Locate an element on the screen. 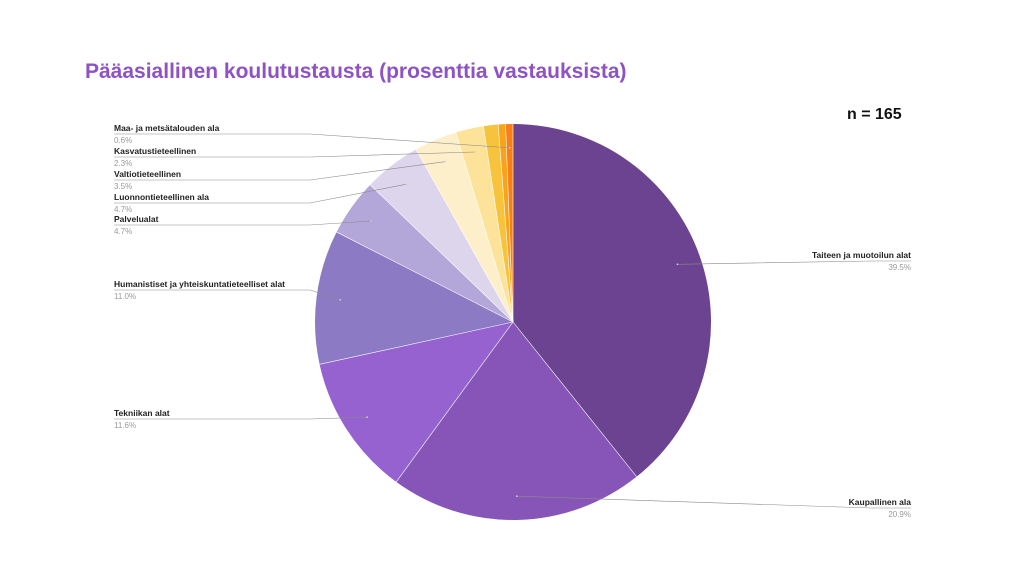 Image resolution: width=1024 pixels, height=576 pixels. slice-label-4: Palvelualat is located at coordinates (136, 219).